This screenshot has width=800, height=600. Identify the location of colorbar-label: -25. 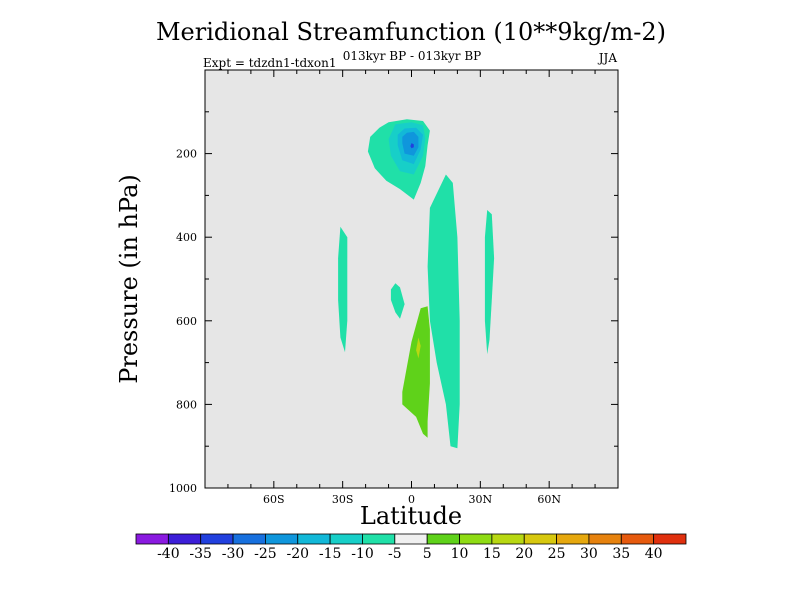
(265, 554).